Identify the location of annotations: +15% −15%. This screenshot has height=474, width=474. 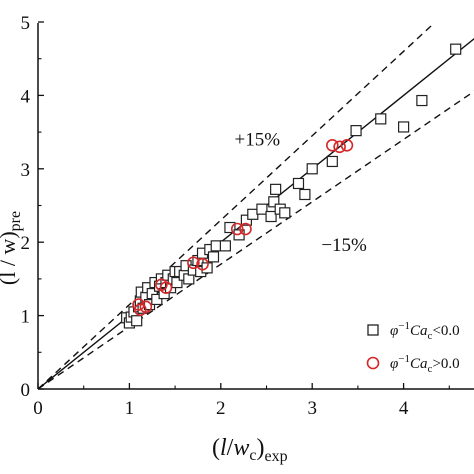
(301, 192).